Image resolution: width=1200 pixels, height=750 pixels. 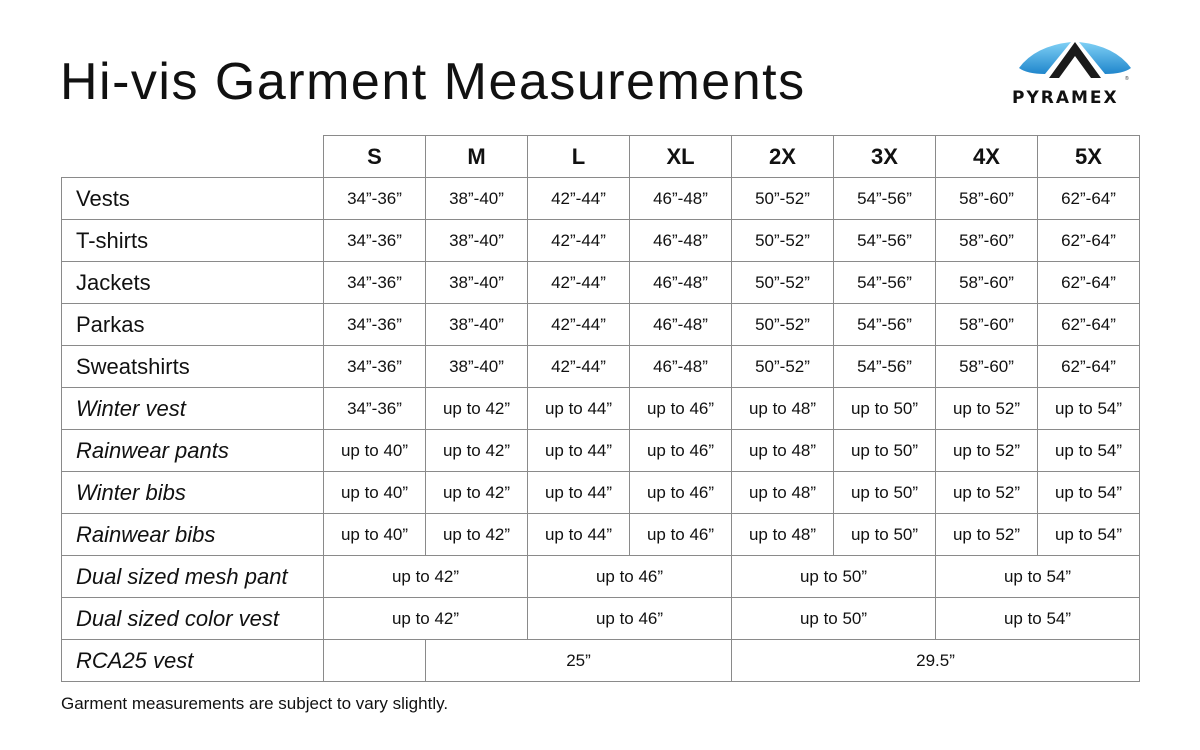 What do you see at coordinates (578, 156) in the screenshot?
I see `size-header-l: L` at bounding box center [578, 156].